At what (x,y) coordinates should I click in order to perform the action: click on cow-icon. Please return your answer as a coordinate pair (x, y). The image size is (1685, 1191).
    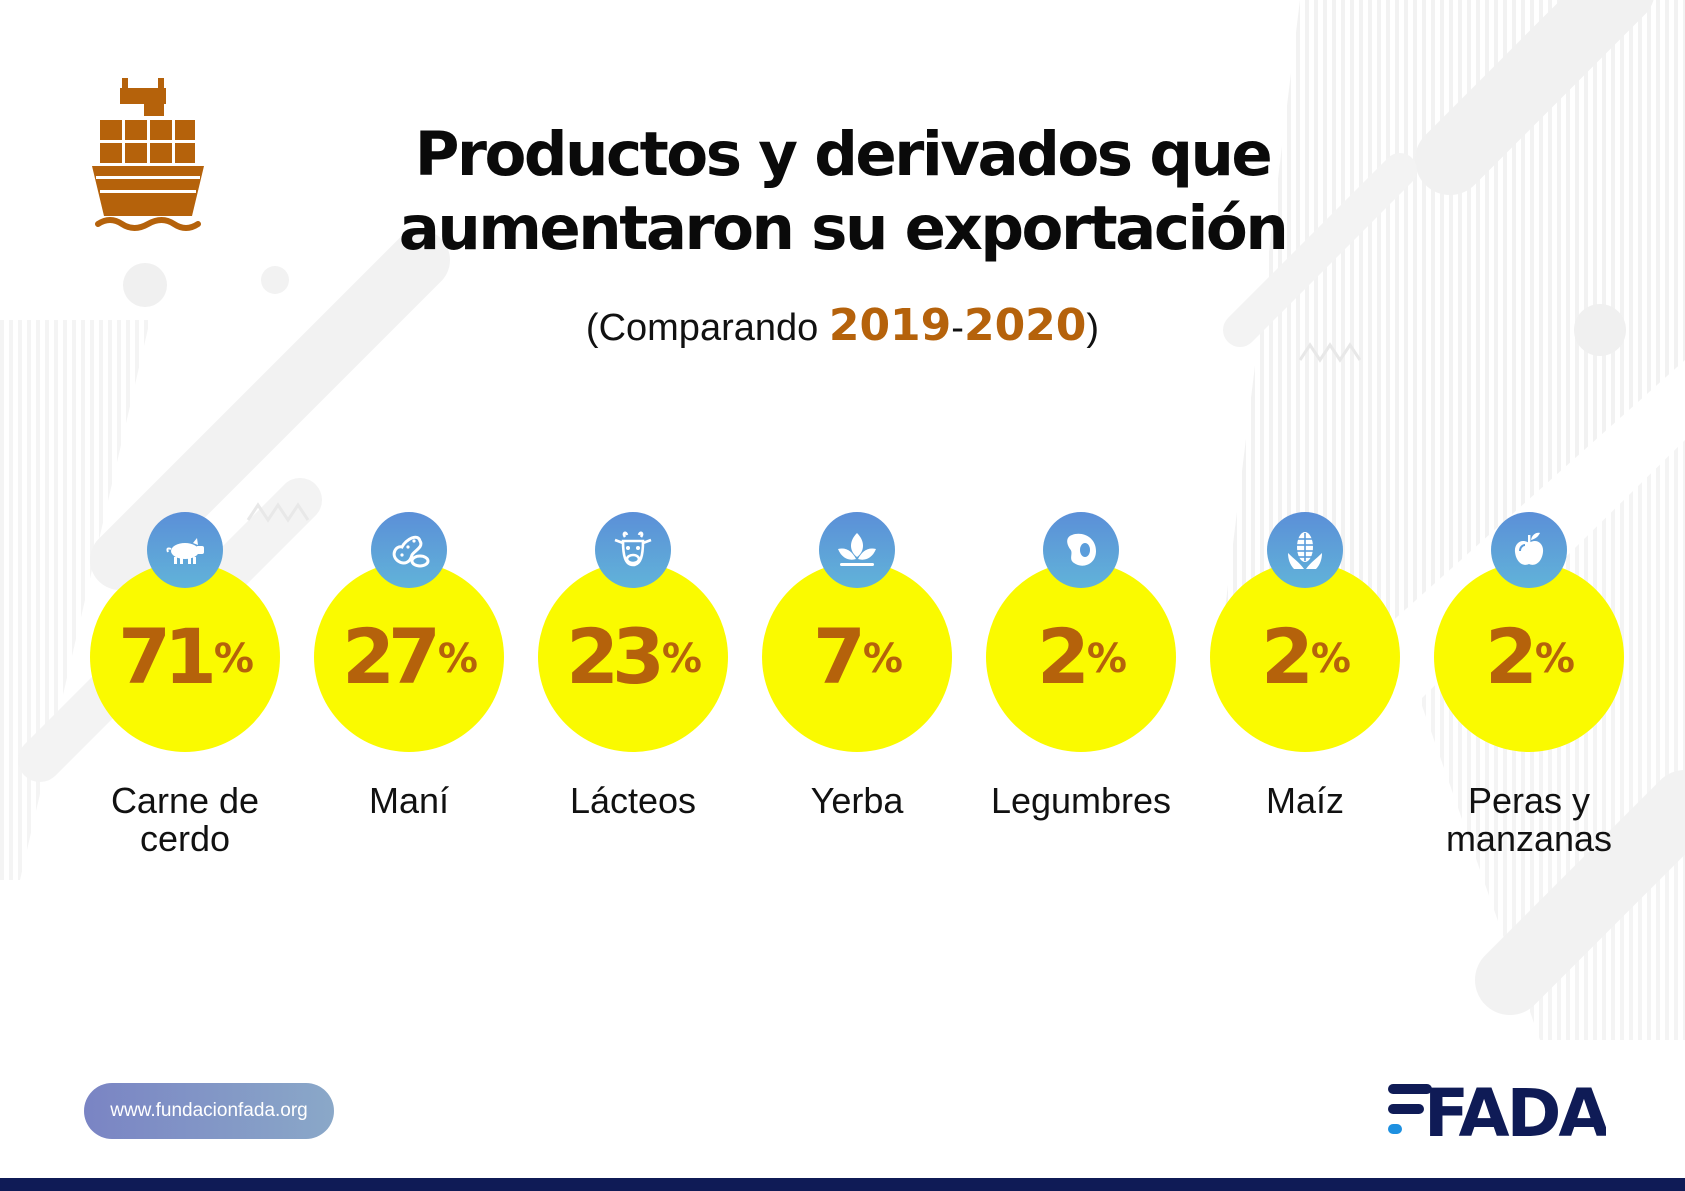
    Looking at the image, I should click on (633, 550).